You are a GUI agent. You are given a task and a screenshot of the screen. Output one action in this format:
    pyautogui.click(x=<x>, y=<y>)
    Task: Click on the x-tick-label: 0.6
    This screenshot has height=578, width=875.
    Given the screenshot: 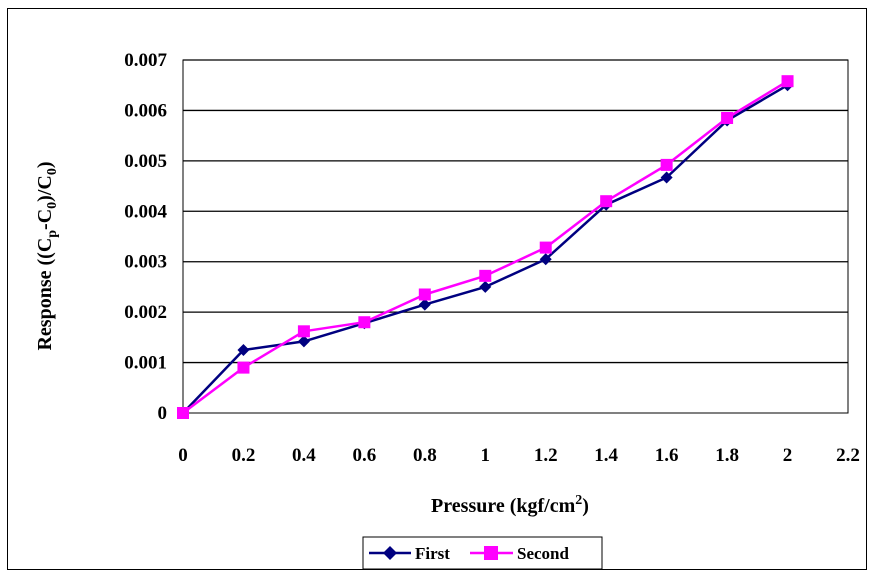 What is the action you would take?
    pyautogui.click(x=364, y=455)
    